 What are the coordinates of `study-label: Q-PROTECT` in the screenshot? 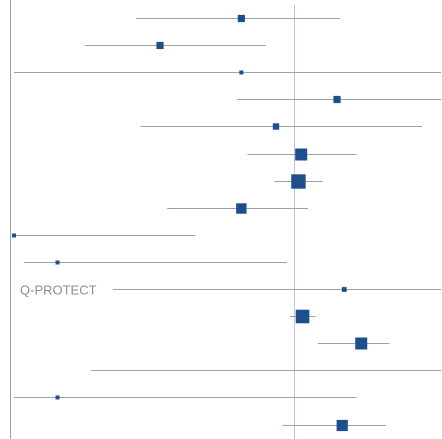 It's located at (58, 290).